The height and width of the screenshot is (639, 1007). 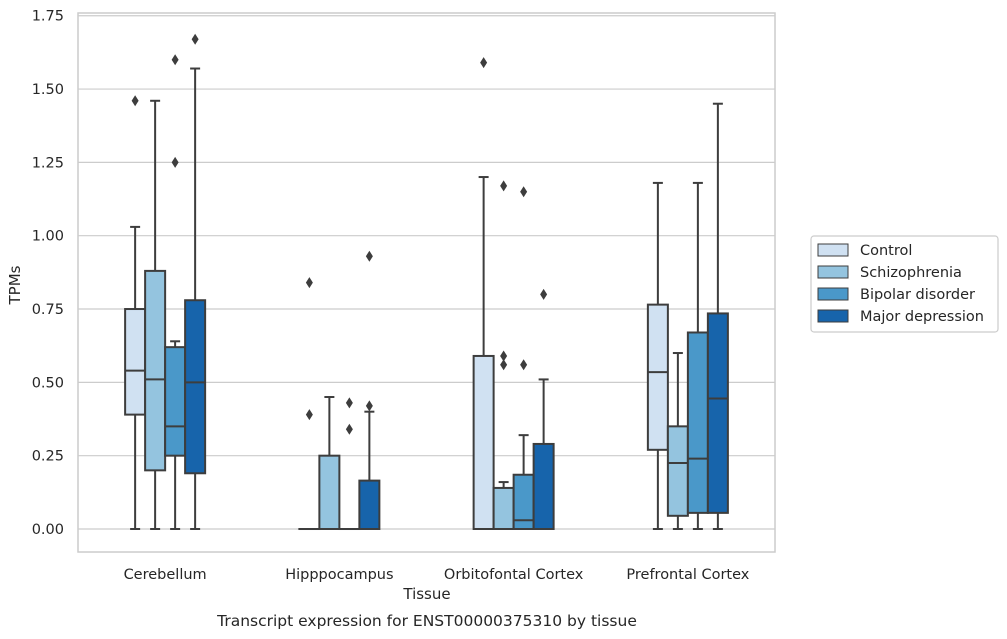 What do you see at coordinates (687, 575) in the screenshot?
I see `x-tick-label: Prefrontal Cortex` at bounding box center [687, 575].